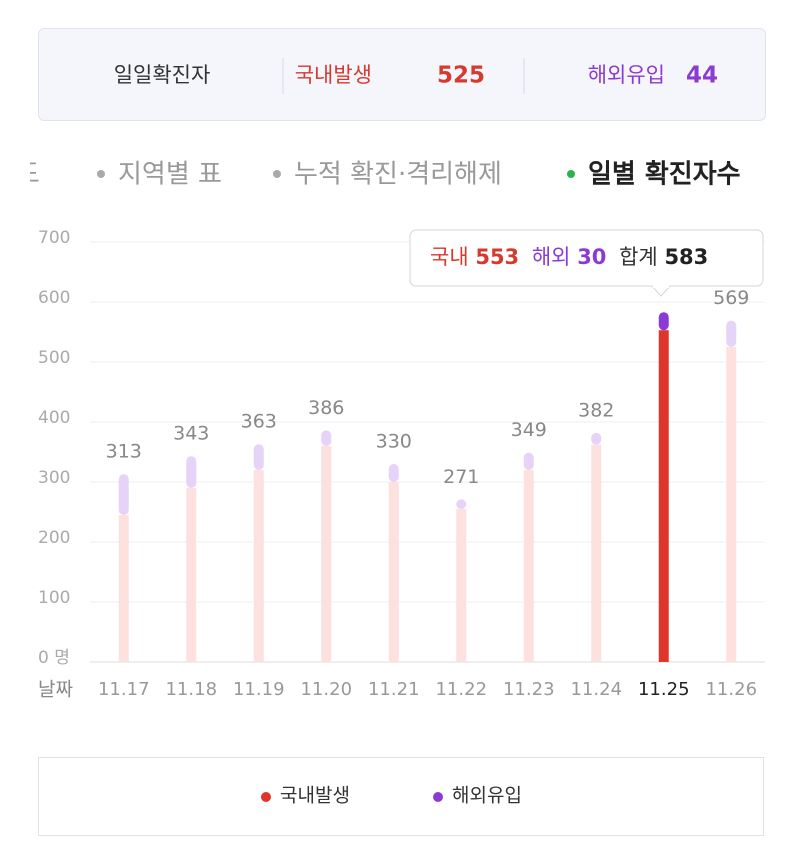 Image resolution: width=800 pixels, height=866 pixels. Describe the element at coordinates (54, 238) in the screenshot. I see `y-tick-label: 700` at that location.